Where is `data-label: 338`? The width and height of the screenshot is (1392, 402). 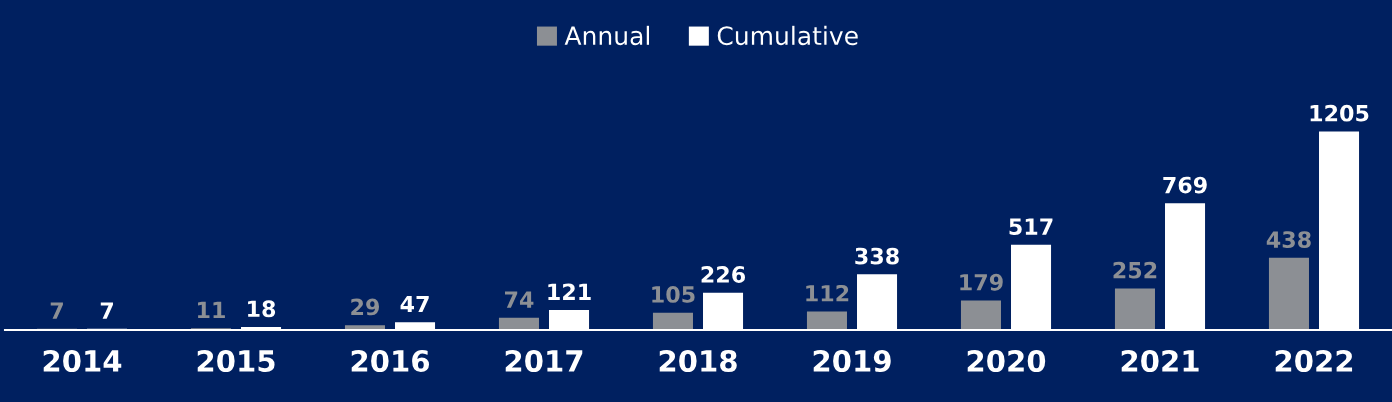 data-label: 338 is located at coordinates (877, 256).